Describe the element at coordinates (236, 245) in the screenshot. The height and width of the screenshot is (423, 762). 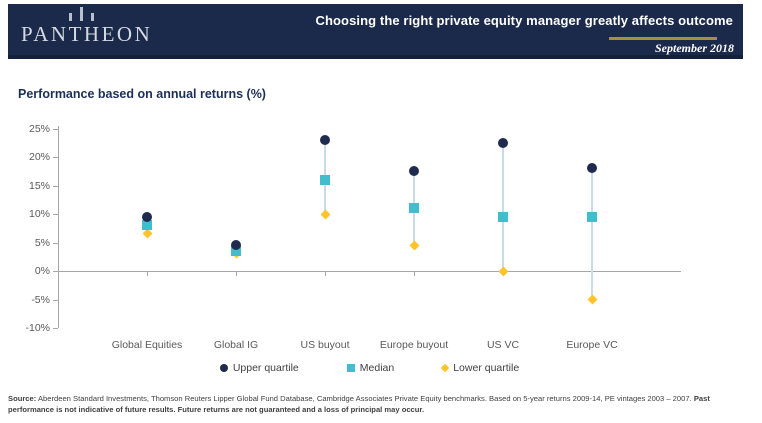
I see `point-upper-quartile-global-ig` at that location.